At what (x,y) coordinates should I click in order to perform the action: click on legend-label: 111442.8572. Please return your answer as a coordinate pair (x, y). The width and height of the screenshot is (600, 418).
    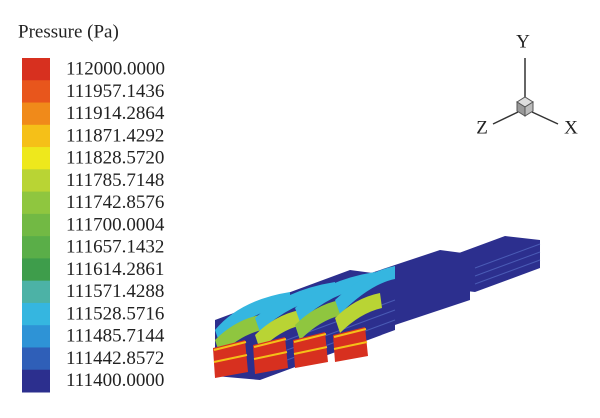
    Looking at the image, I should click on (115, 358).